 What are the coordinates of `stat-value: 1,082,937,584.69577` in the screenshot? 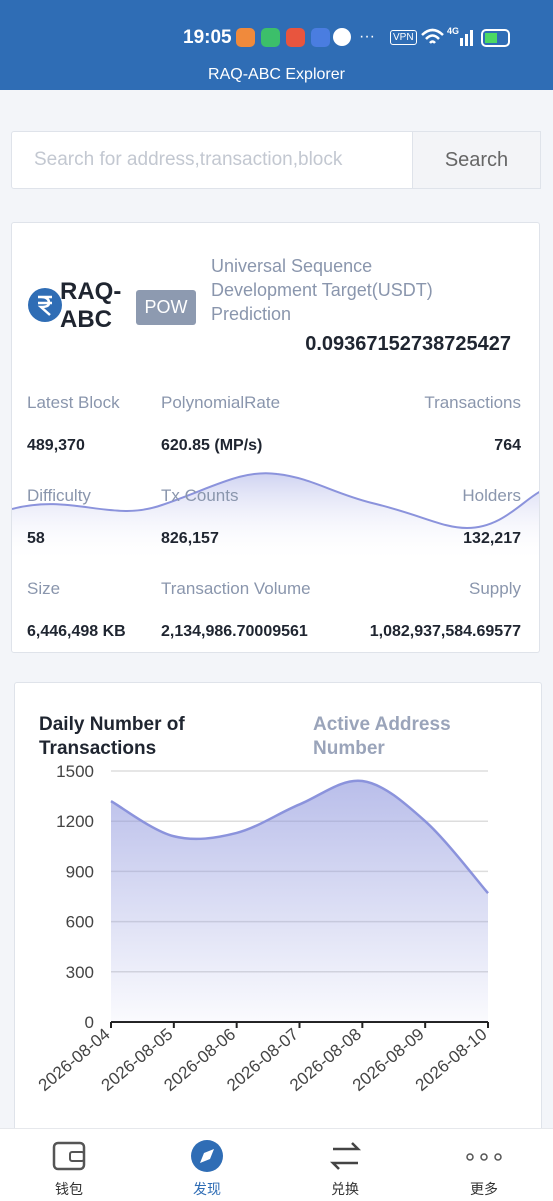 It's located at (445, 631).